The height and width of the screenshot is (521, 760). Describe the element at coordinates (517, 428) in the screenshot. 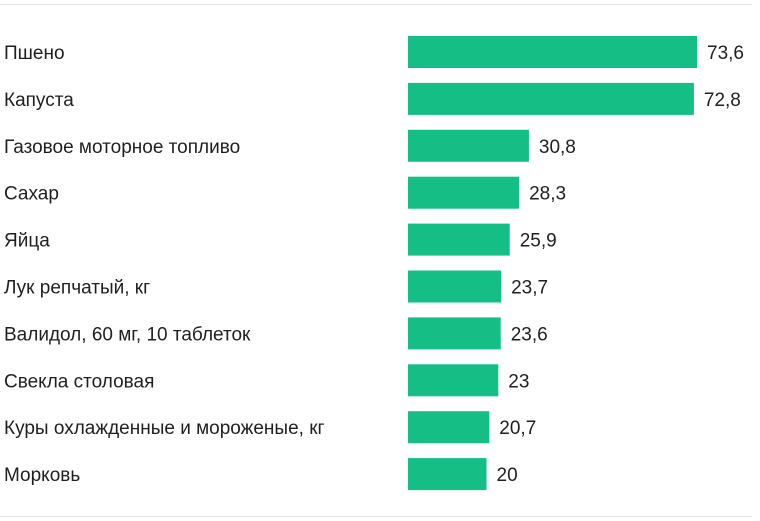

I see `value-label: 20,7` at that location.